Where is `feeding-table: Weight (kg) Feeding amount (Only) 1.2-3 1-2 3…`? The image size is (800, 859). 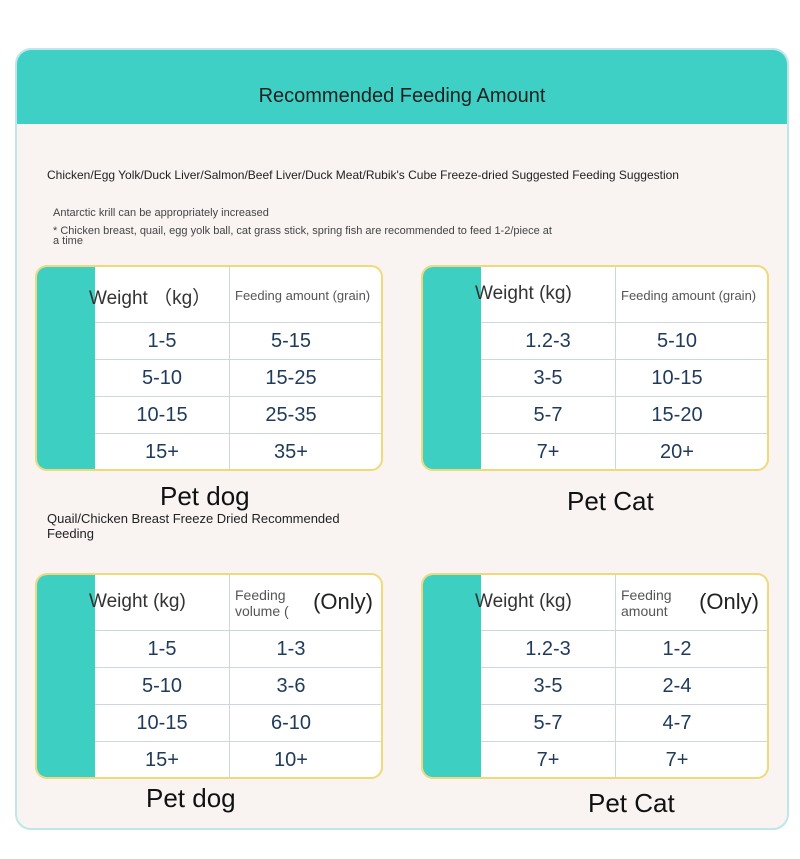
feeding-table: Weight (kg) Feeding amount (Only) 1.2-3 1-2 3… is located at coordinates (595, 676).